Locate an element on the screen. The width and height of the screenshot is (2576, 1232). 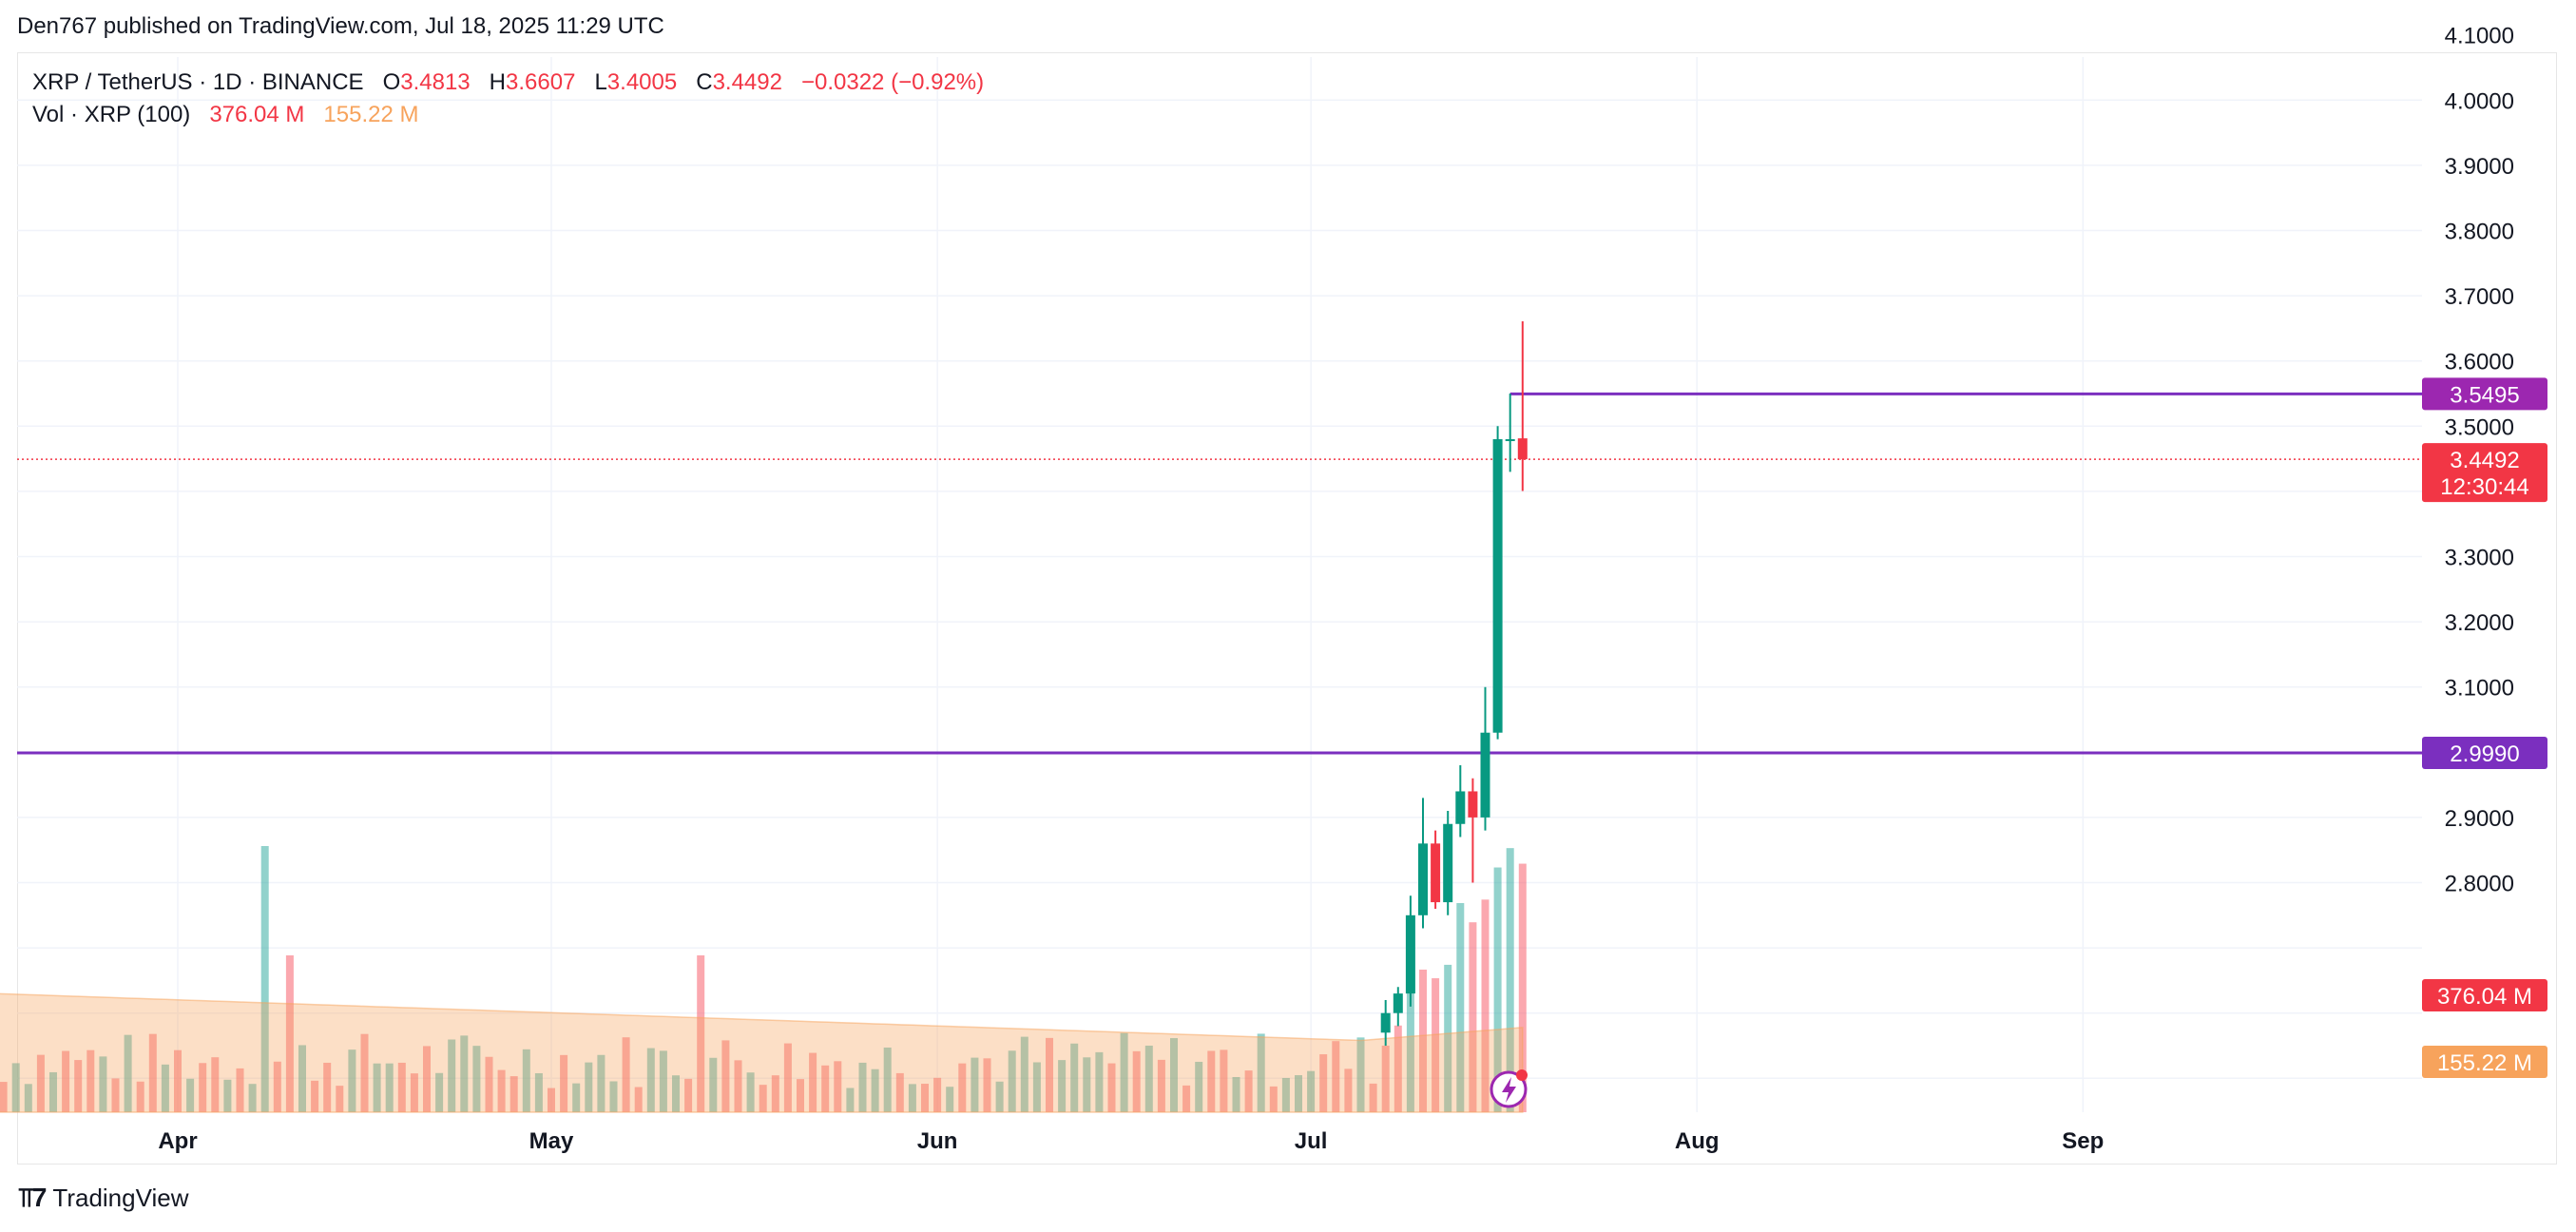
volume-ma-area is located at coordinates (762, 1052).